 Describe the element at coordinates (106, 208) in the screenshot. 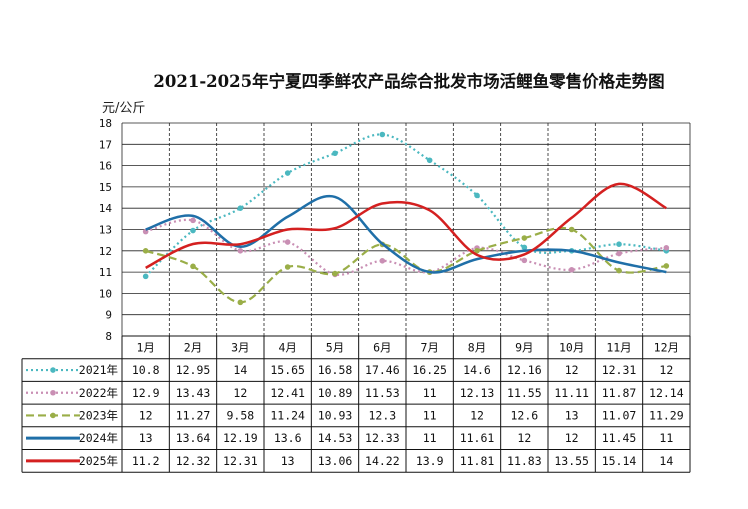

I see `y-tick-label: 14` at that location.